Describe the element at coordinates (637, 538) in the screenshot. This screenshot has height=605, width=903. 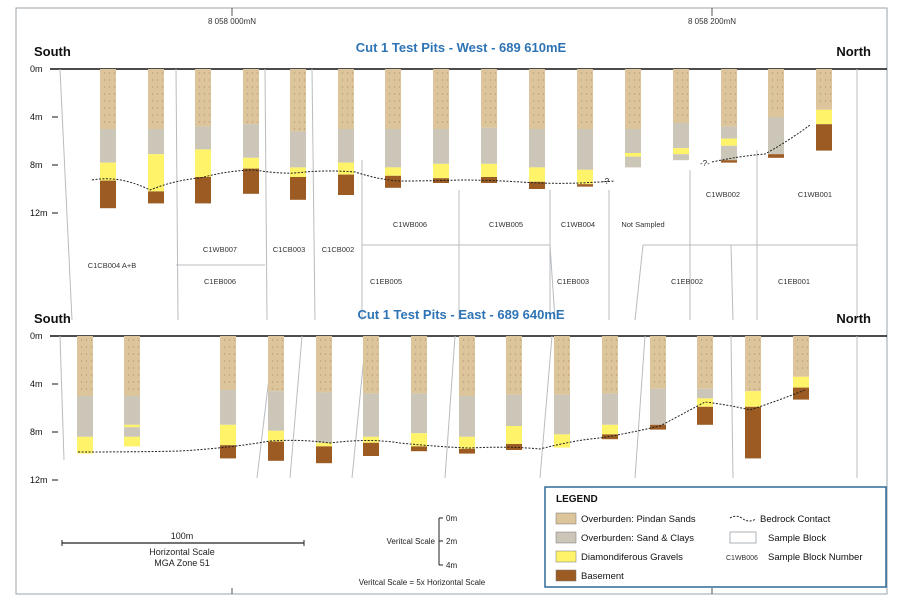
I see `legend-label-sand-clay: Overburden: Sand & Clays` at that location.